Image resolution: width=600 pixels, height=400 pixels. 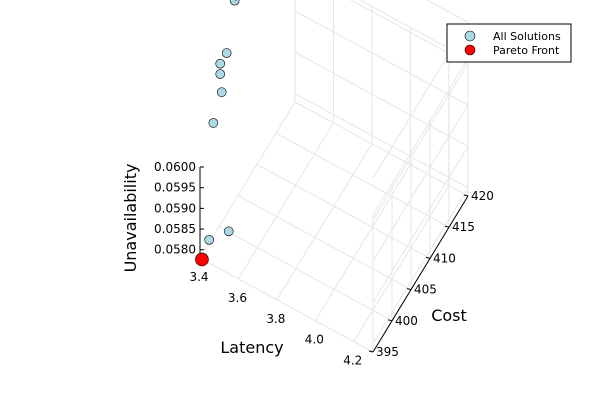 I want to click on x-tick-label: 3.4, so click(x=198, y=277).